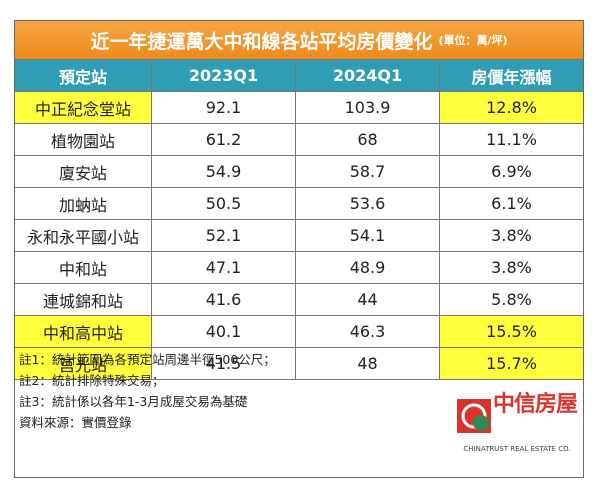 The image size is (600, 498). I want to click on table-cell: 11.1%, so click(511, 139).